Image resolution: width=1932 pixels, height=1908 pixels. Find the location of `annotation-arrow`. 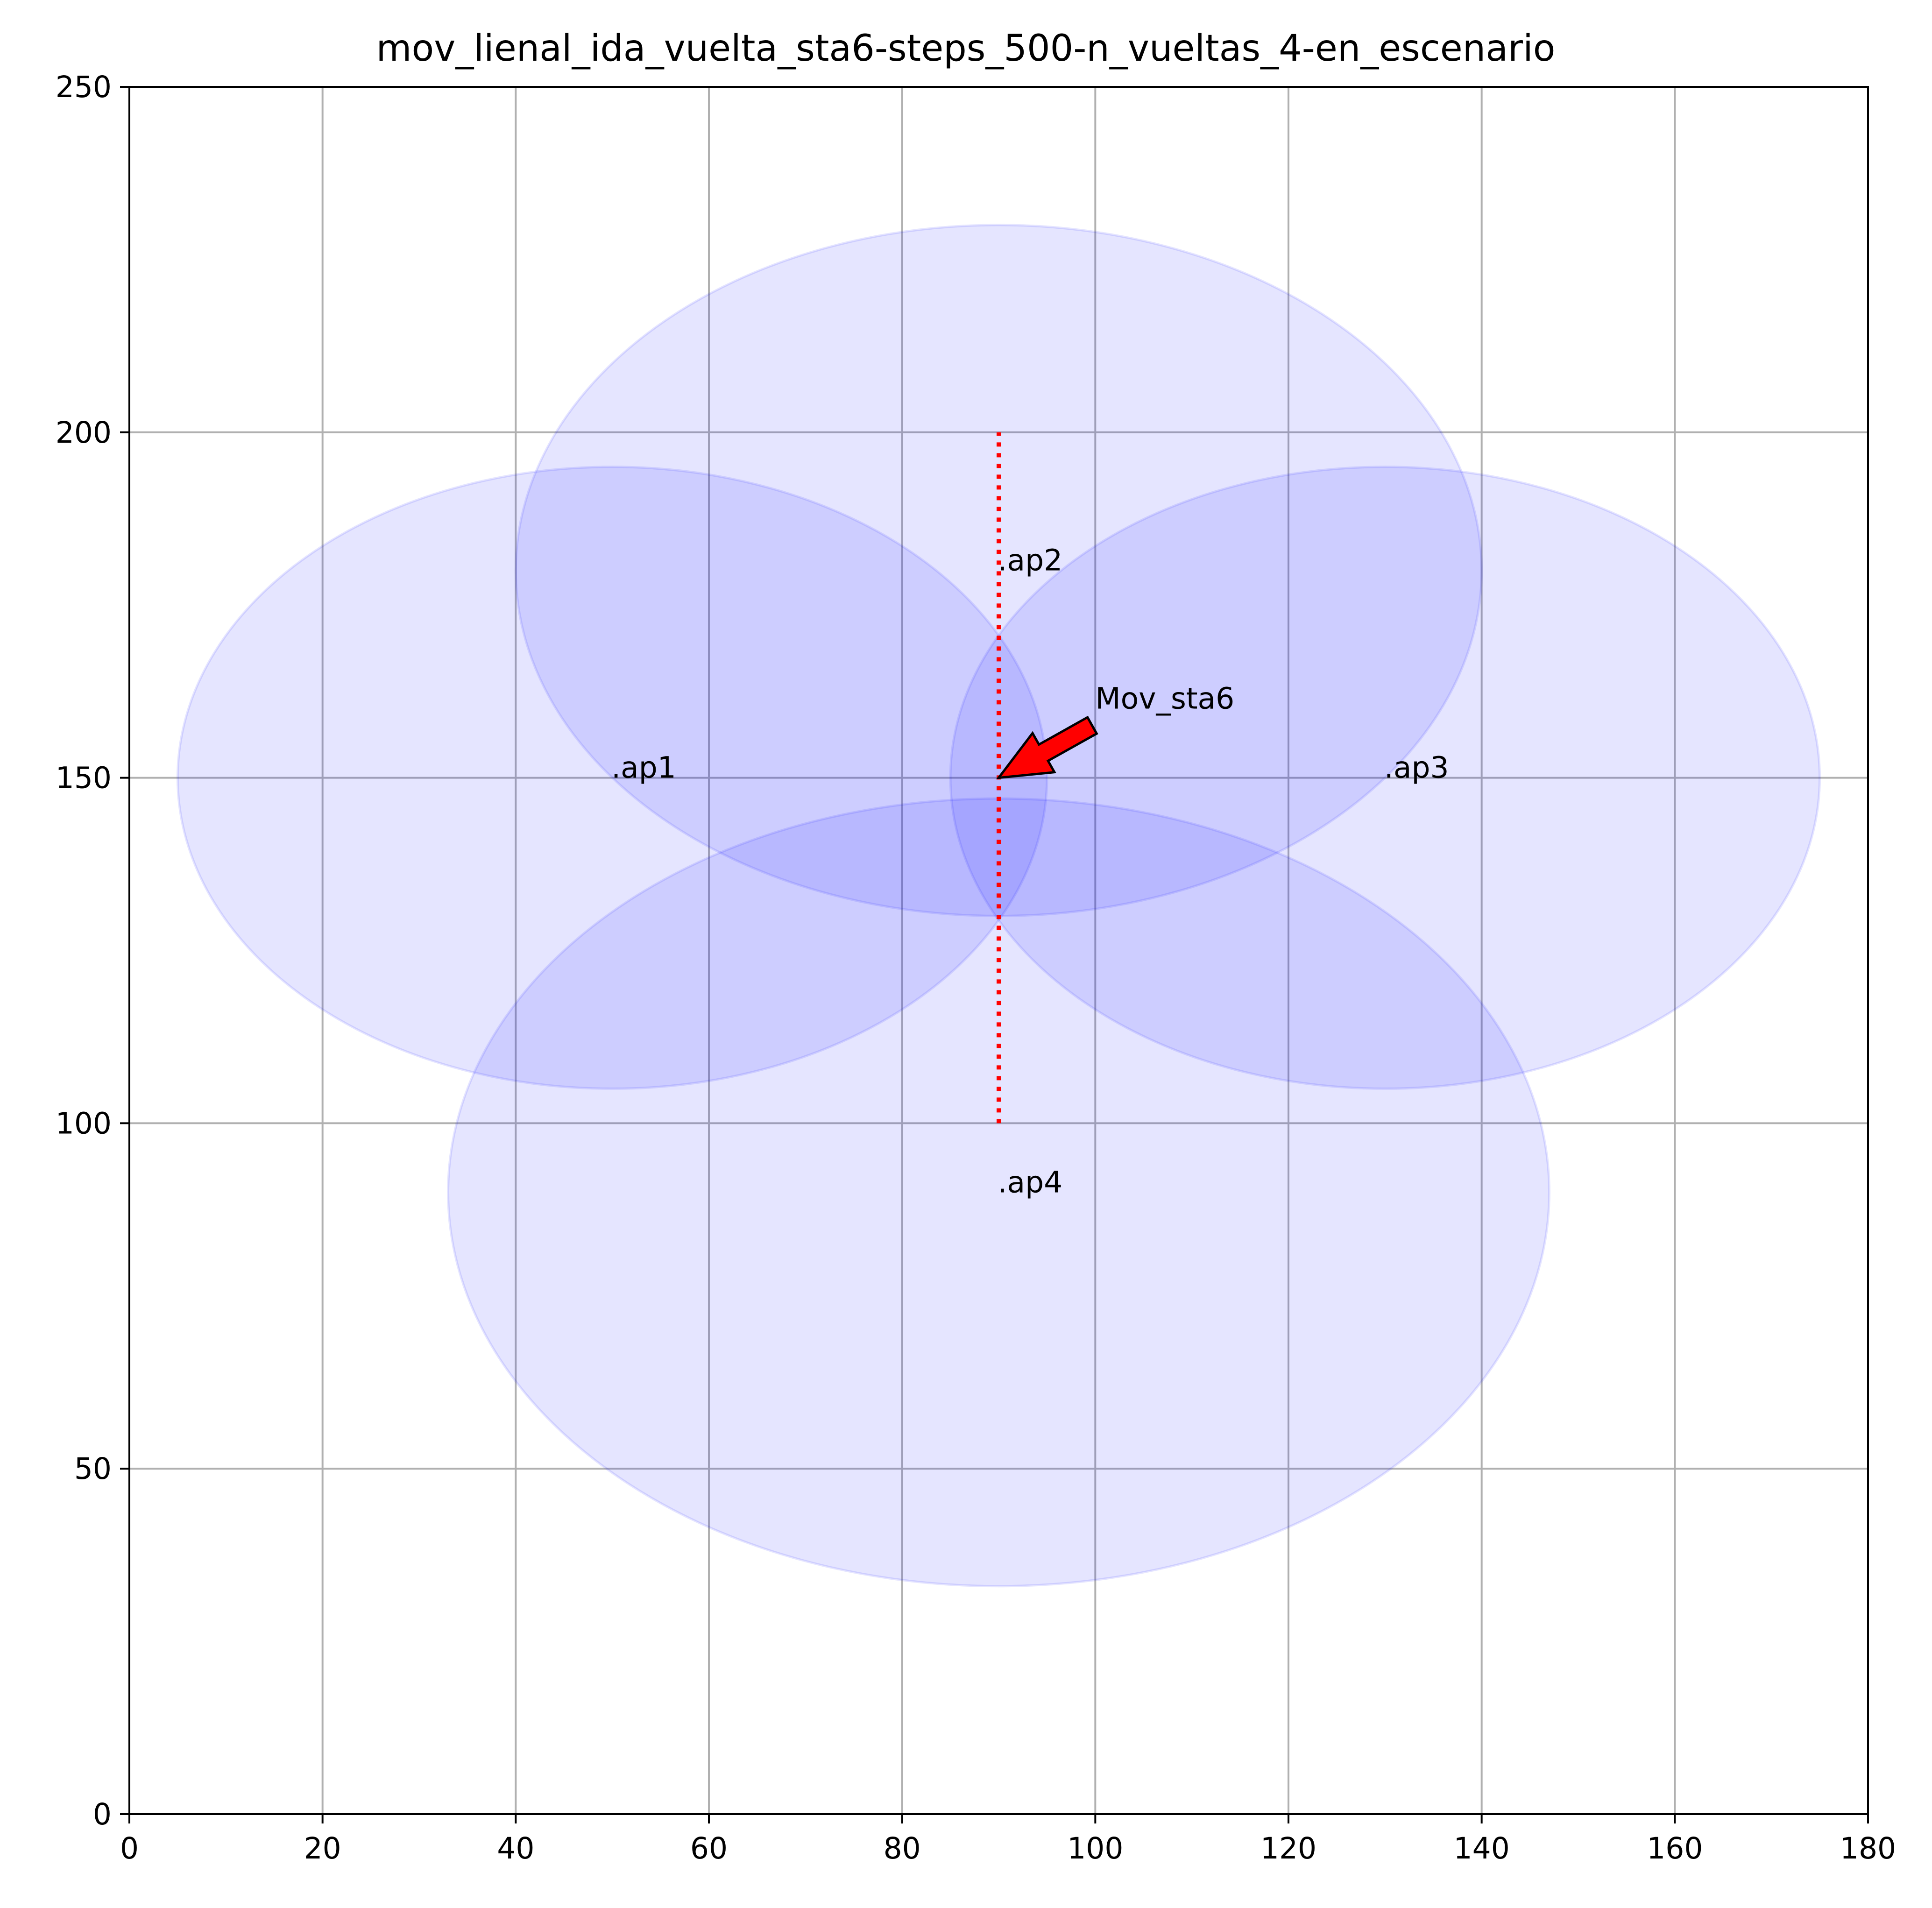

annotation-arrow is located at coordinates (1047, 747).